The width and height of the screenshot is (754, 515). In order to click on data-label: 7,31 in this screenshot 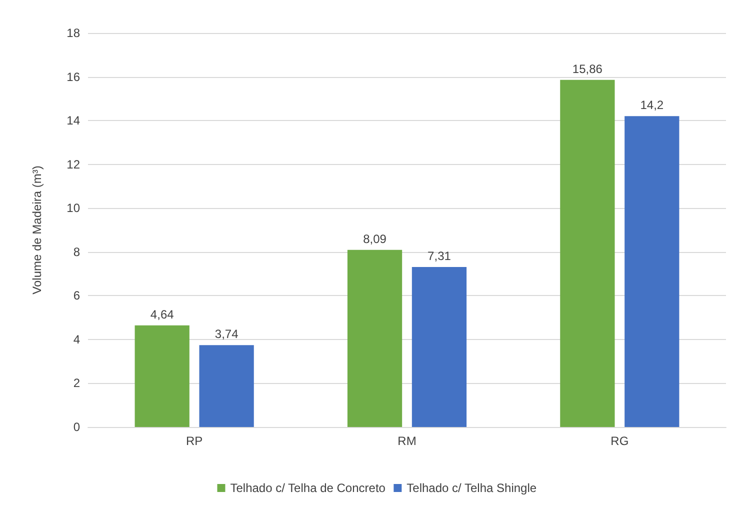, I will do `click(440, 255)`.